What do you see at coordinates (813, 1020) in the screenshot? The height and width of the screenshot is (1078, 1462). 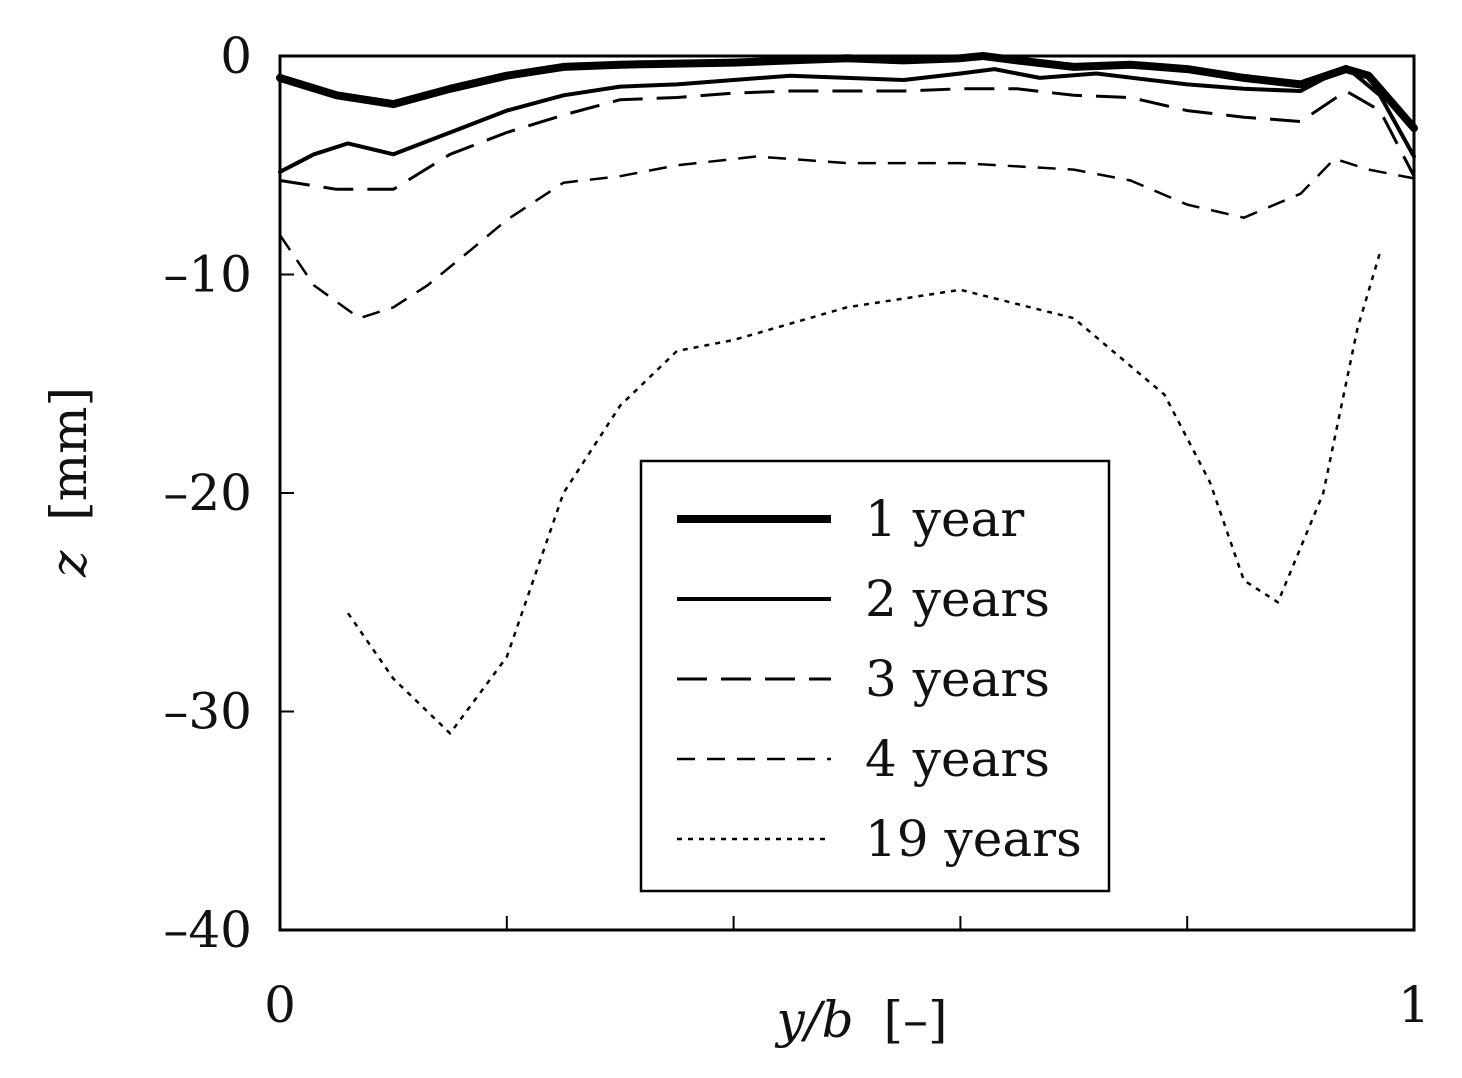 I see `x-axis-variable: y/b` at bounding box center [813, 1020].